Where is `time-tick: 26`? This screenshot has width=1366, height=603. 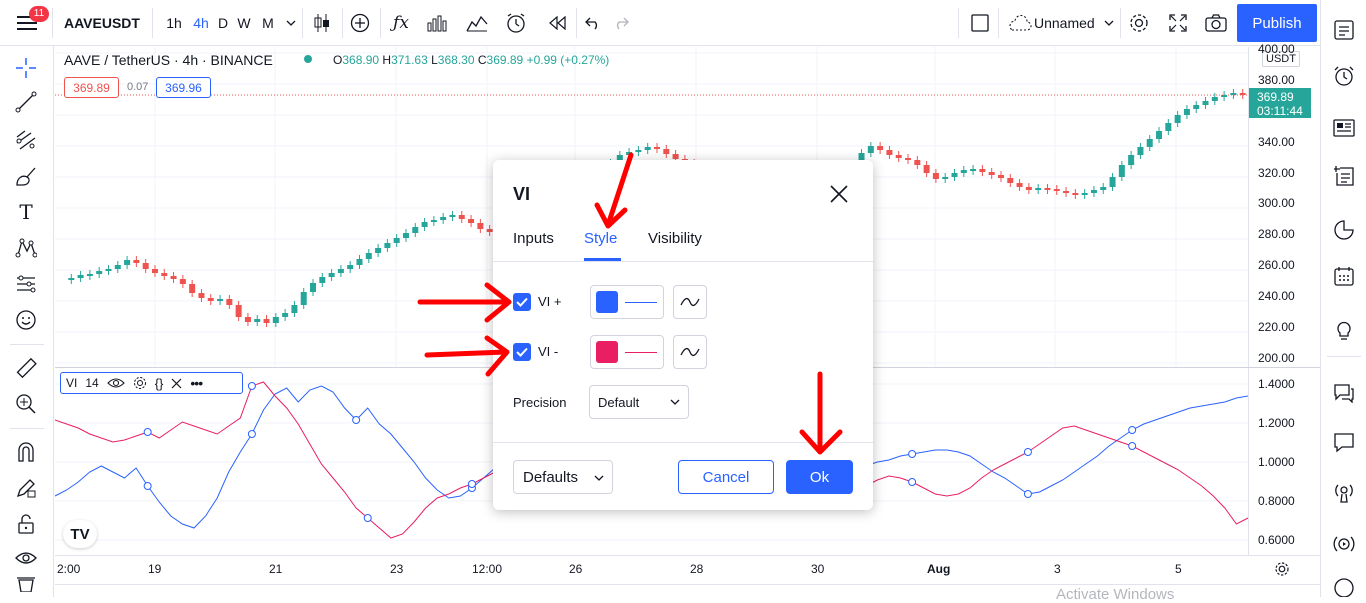
time-tick: 26 is located at coordinates (576, 569).